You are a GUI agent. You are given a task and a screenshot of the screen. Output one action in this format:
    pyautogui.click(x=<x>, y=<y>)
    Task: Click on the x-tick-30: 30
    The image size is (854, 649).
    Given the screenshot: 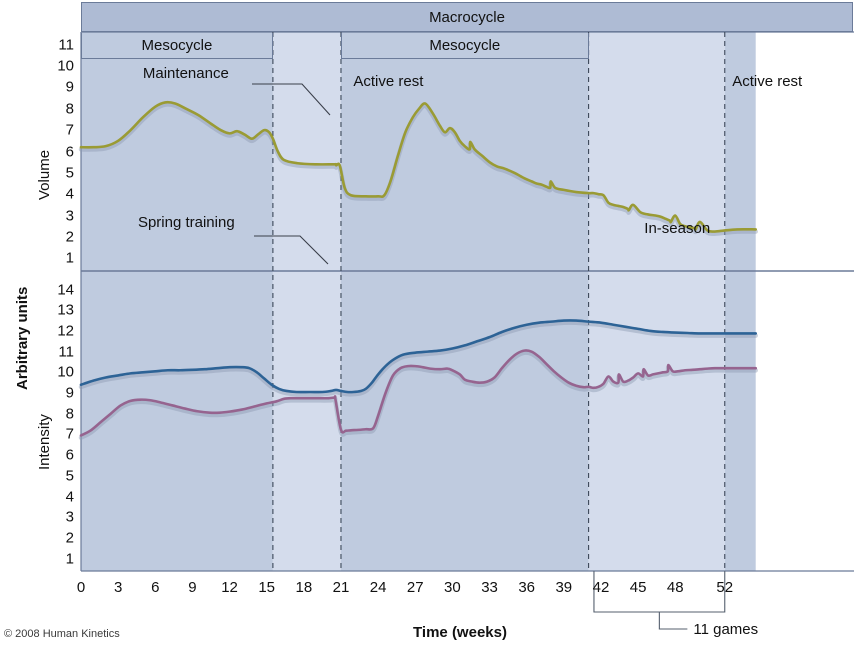 What is the action you would take?
    pyautogui.click(x=452, y=587)
    